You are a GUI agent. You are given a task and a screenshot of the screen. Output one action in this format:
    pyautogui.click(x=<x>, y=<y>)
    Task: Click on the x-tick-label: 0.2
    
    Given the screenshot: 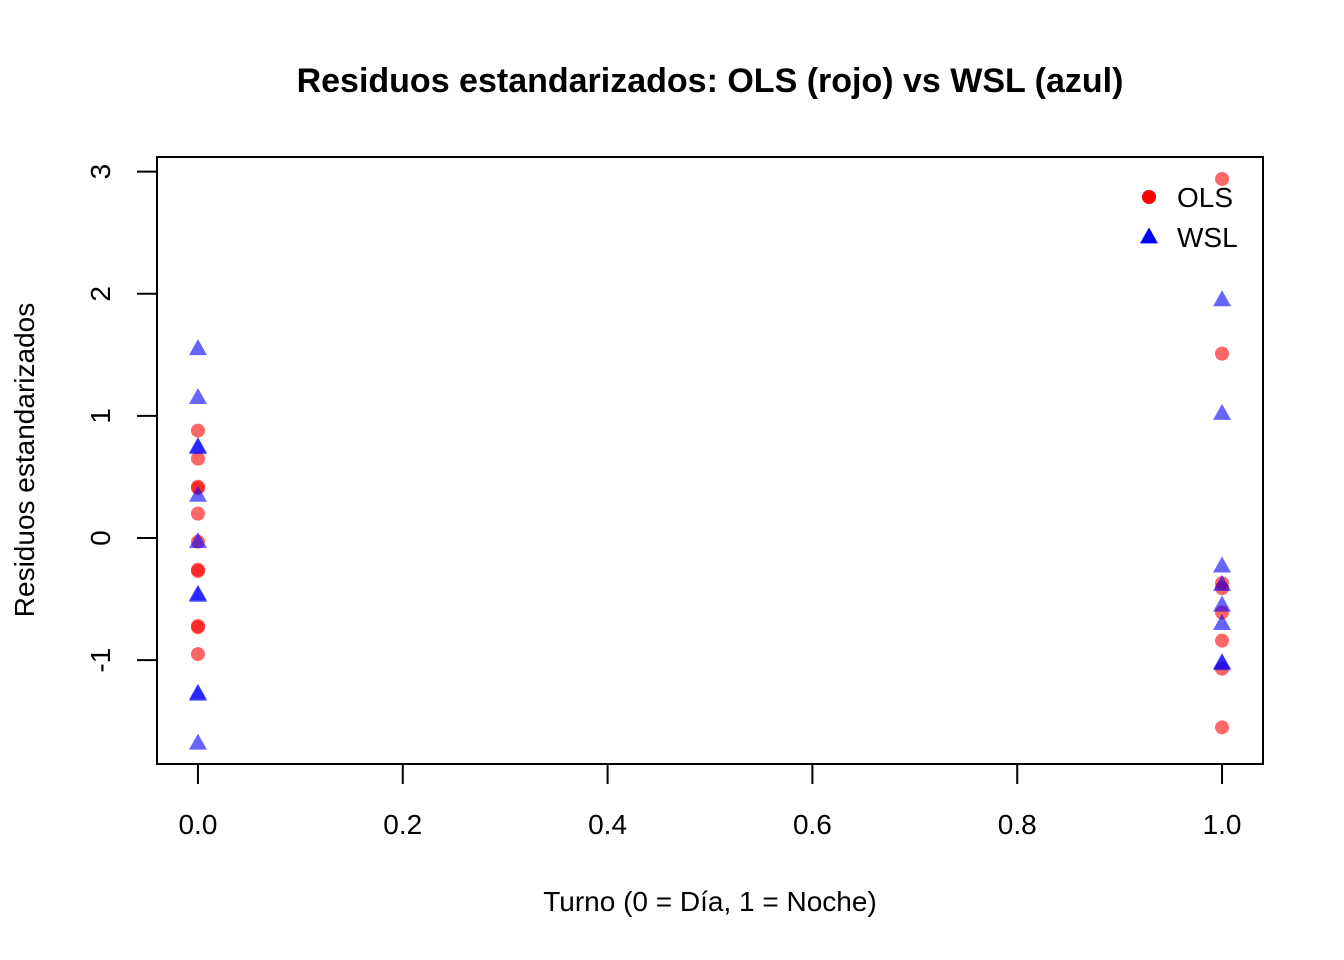 What is the action you would take?
    pyautogui.click(x=402, y=824)
    